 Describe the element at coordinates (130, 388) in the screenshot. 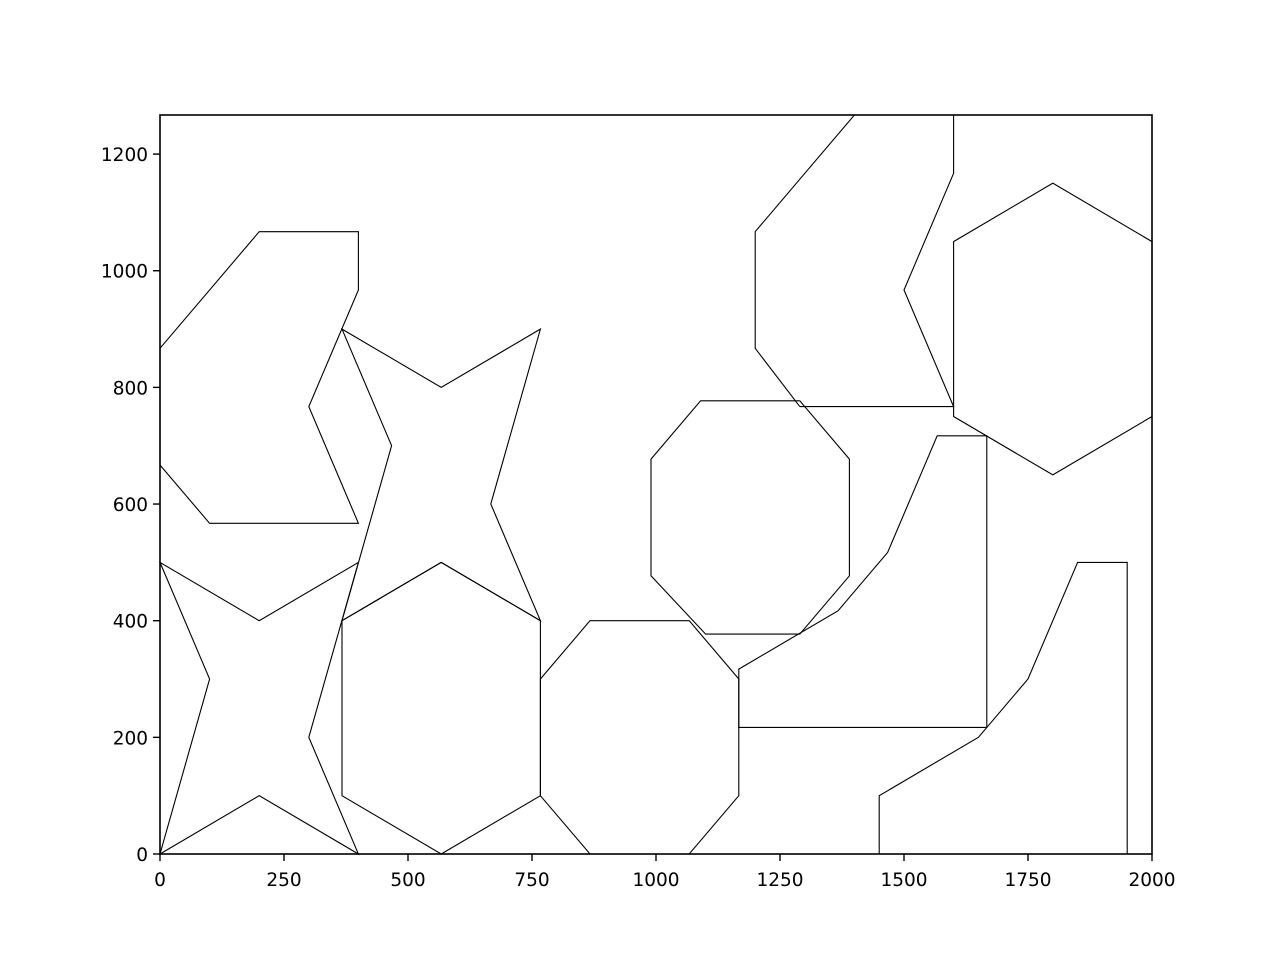

I see `y-tick-label: 800` at that location.